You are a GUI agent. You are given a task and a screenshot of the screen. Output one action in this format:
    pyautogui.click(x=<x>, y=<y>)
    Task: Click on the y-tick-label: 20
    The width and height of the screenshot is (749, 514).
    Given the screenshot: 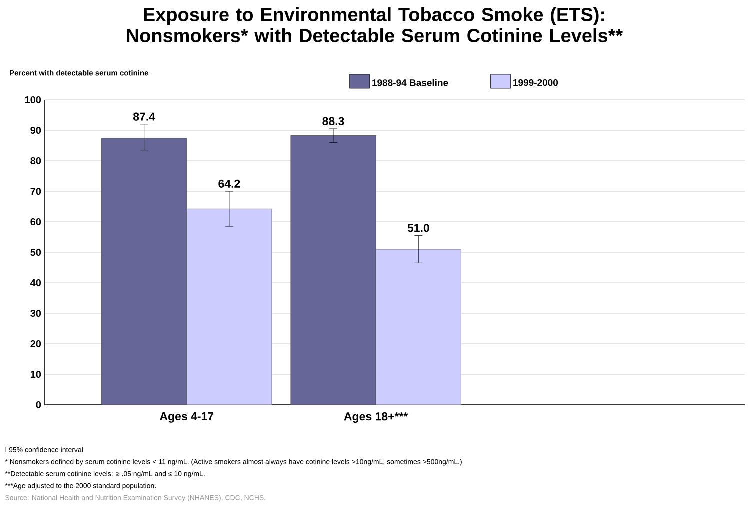 What is the action you would take?
    pyautogui.click(x=36, y=344)
    